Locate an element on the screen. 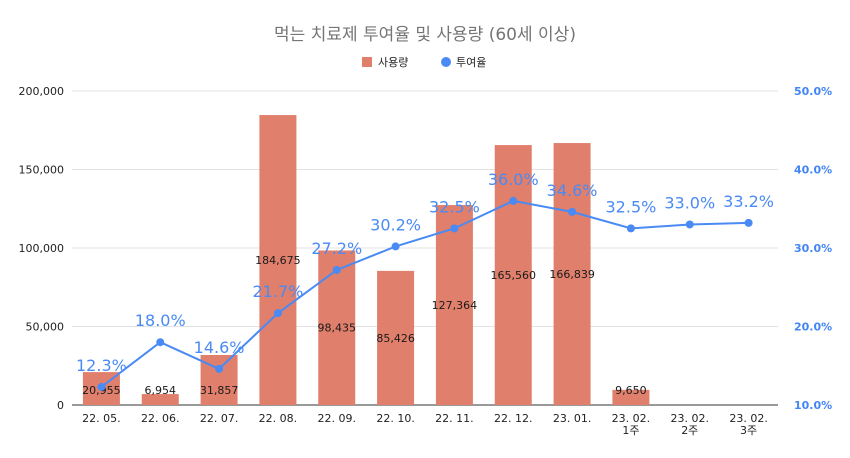 The width and height of the screenshot is (850, 458). line-value-label: 21.7% is located at coordinates (278, 291).